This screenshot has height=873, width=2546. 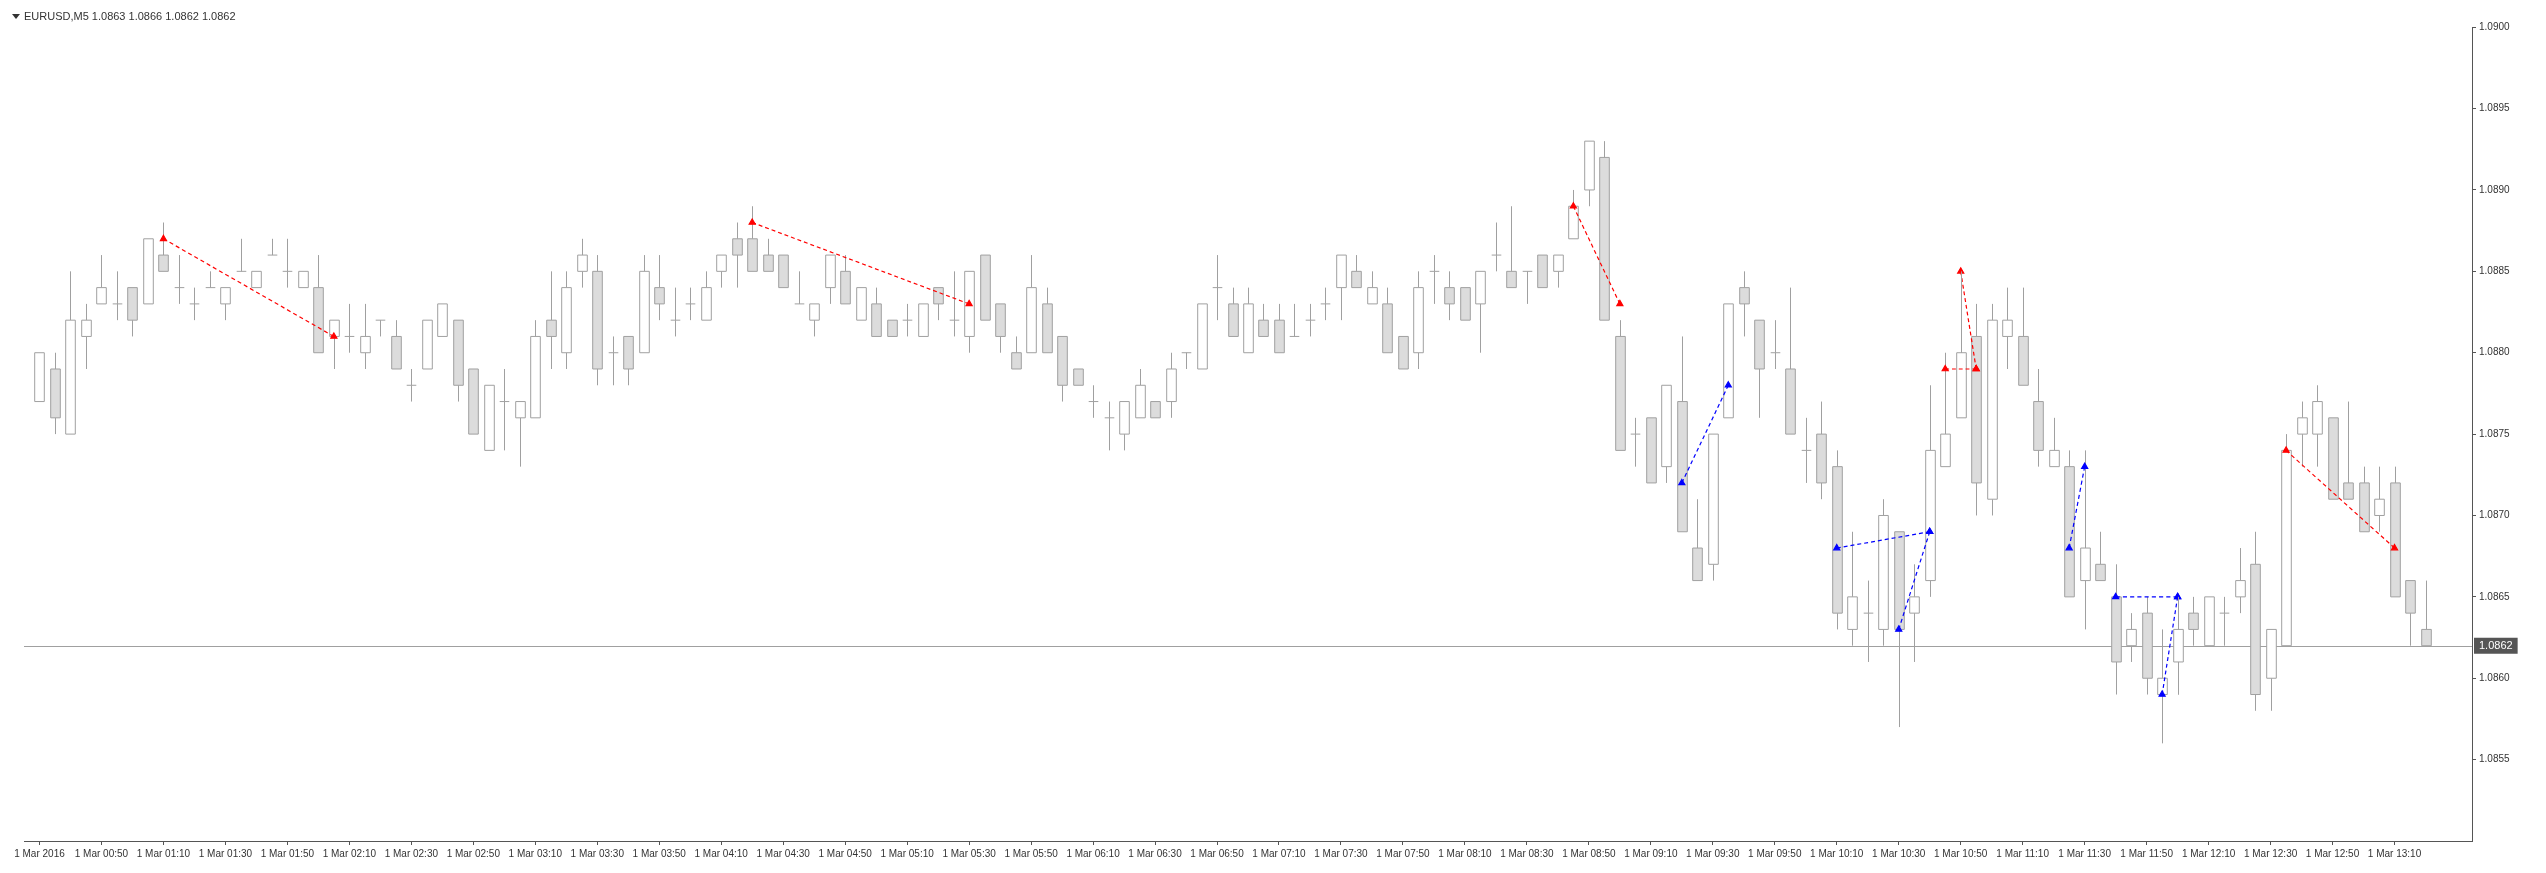 I want to click on x-tick-label: 1 Mar 07:10, so click(x=1279, y=853).